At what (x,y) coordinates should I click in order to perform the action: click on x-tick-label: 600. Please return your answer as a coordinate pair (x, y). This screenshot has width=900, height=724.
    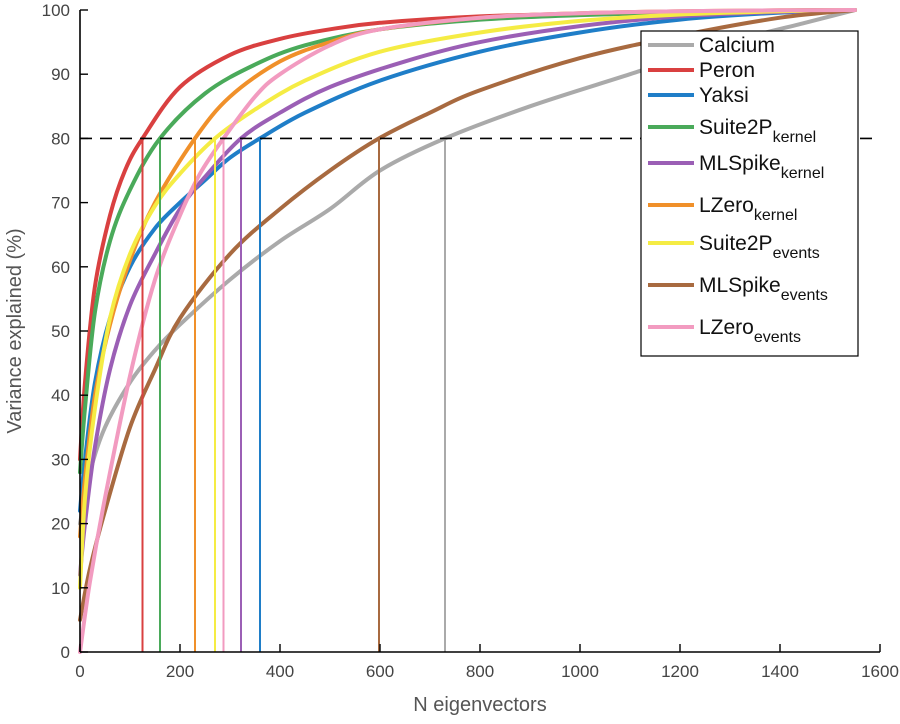
    Looking at the image, I should click on (380, 671).